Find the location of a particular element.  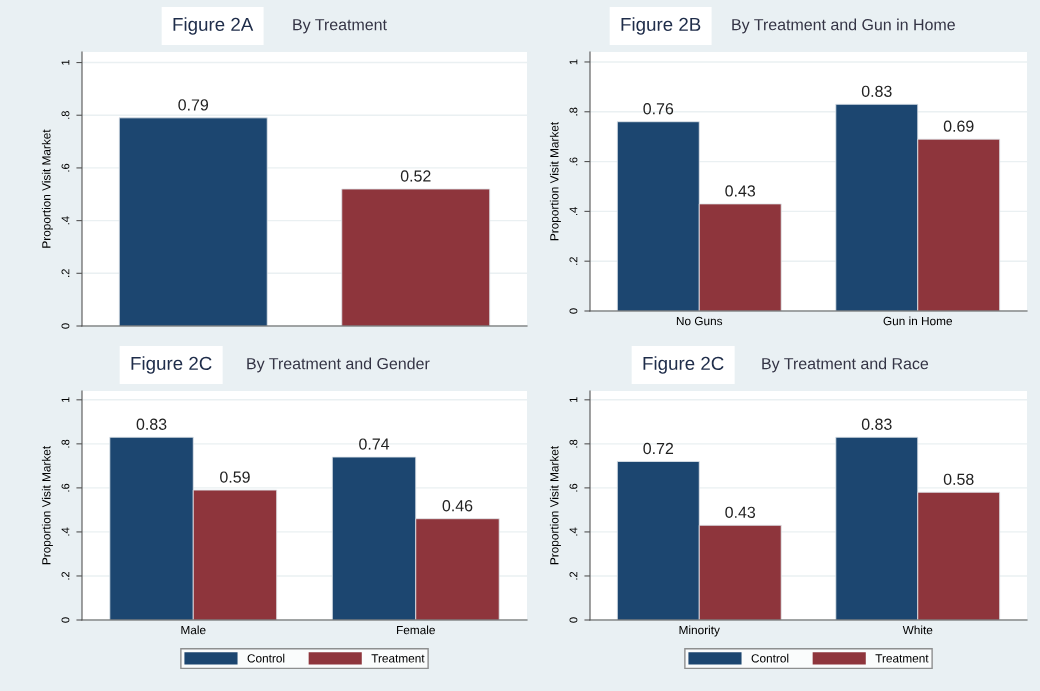

chart-subtitle: By Treatment and Race is located at coordinates (845, 365).